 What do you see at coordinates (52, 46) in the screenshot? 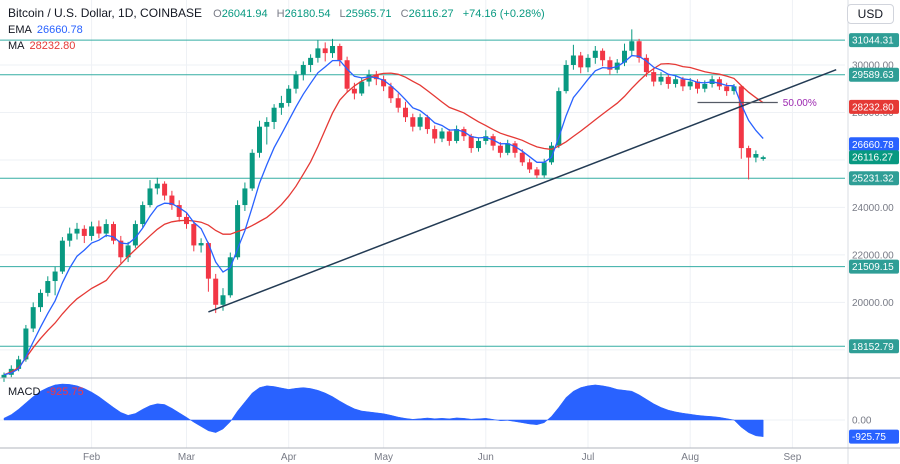
I see `ma-value: 28232.80` at bounding box center [52, 46].